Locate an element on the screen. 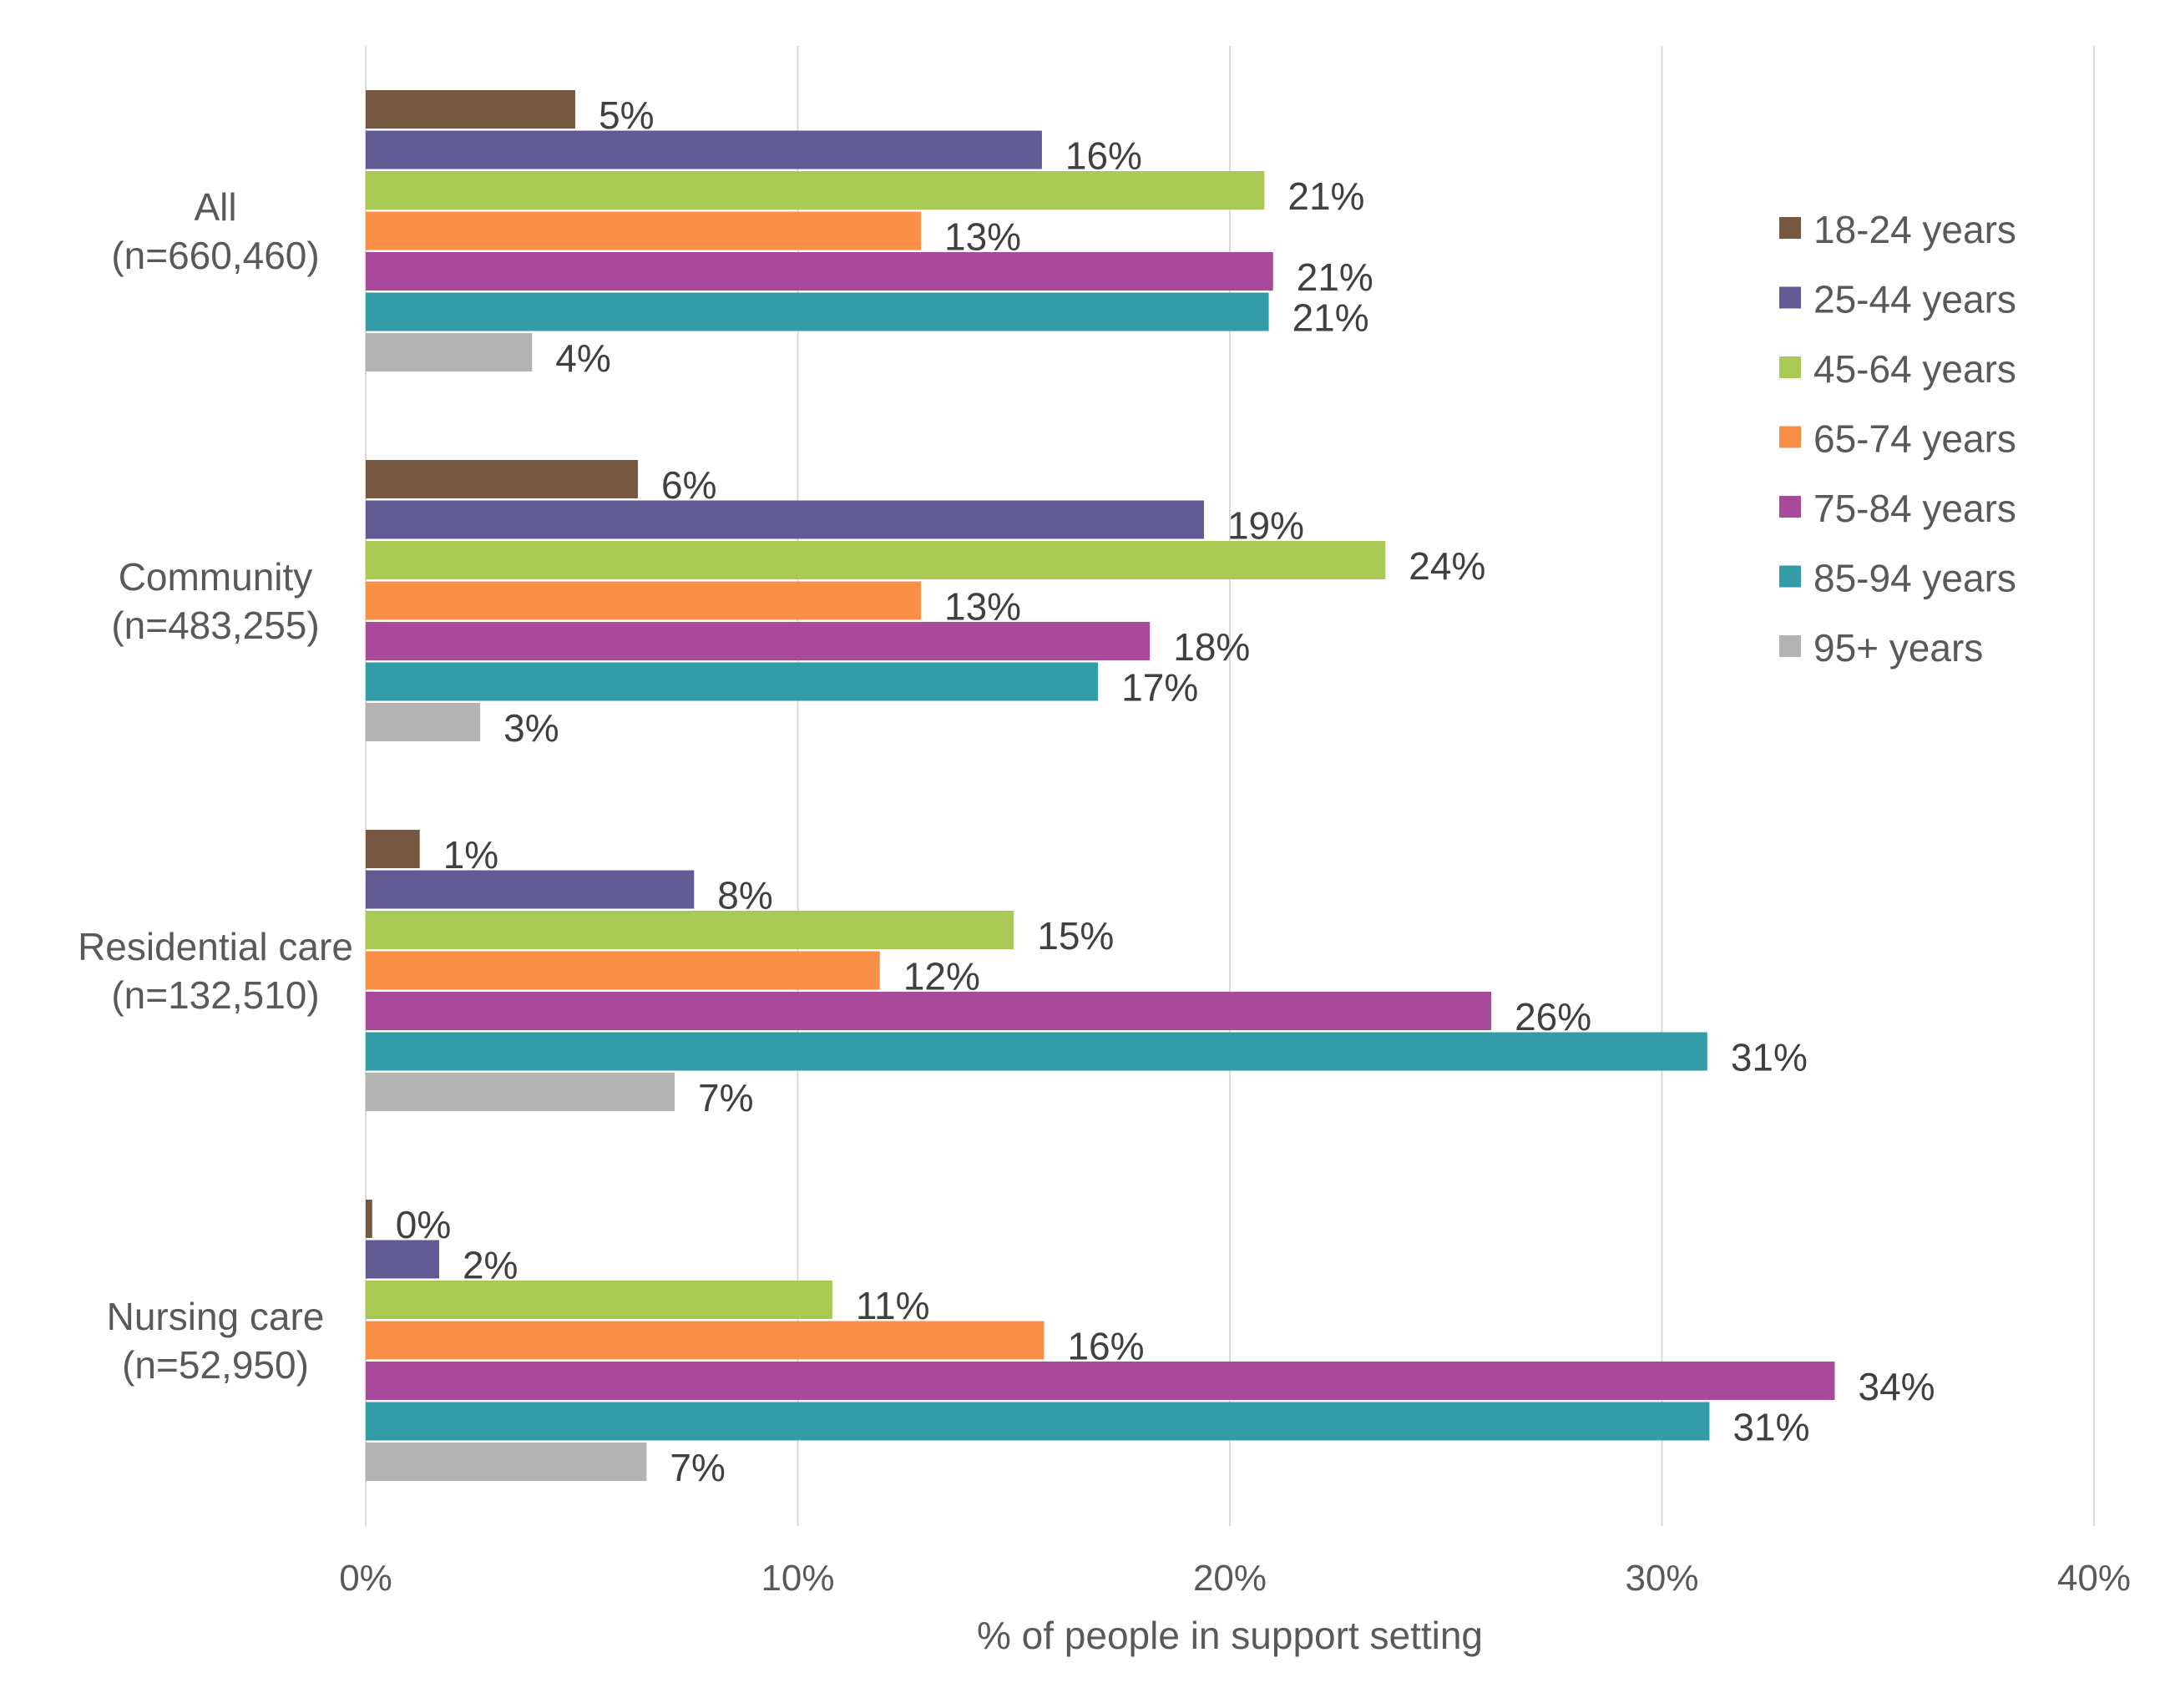  legend-label: 75-84 years is located at coordinates (1915, 509).